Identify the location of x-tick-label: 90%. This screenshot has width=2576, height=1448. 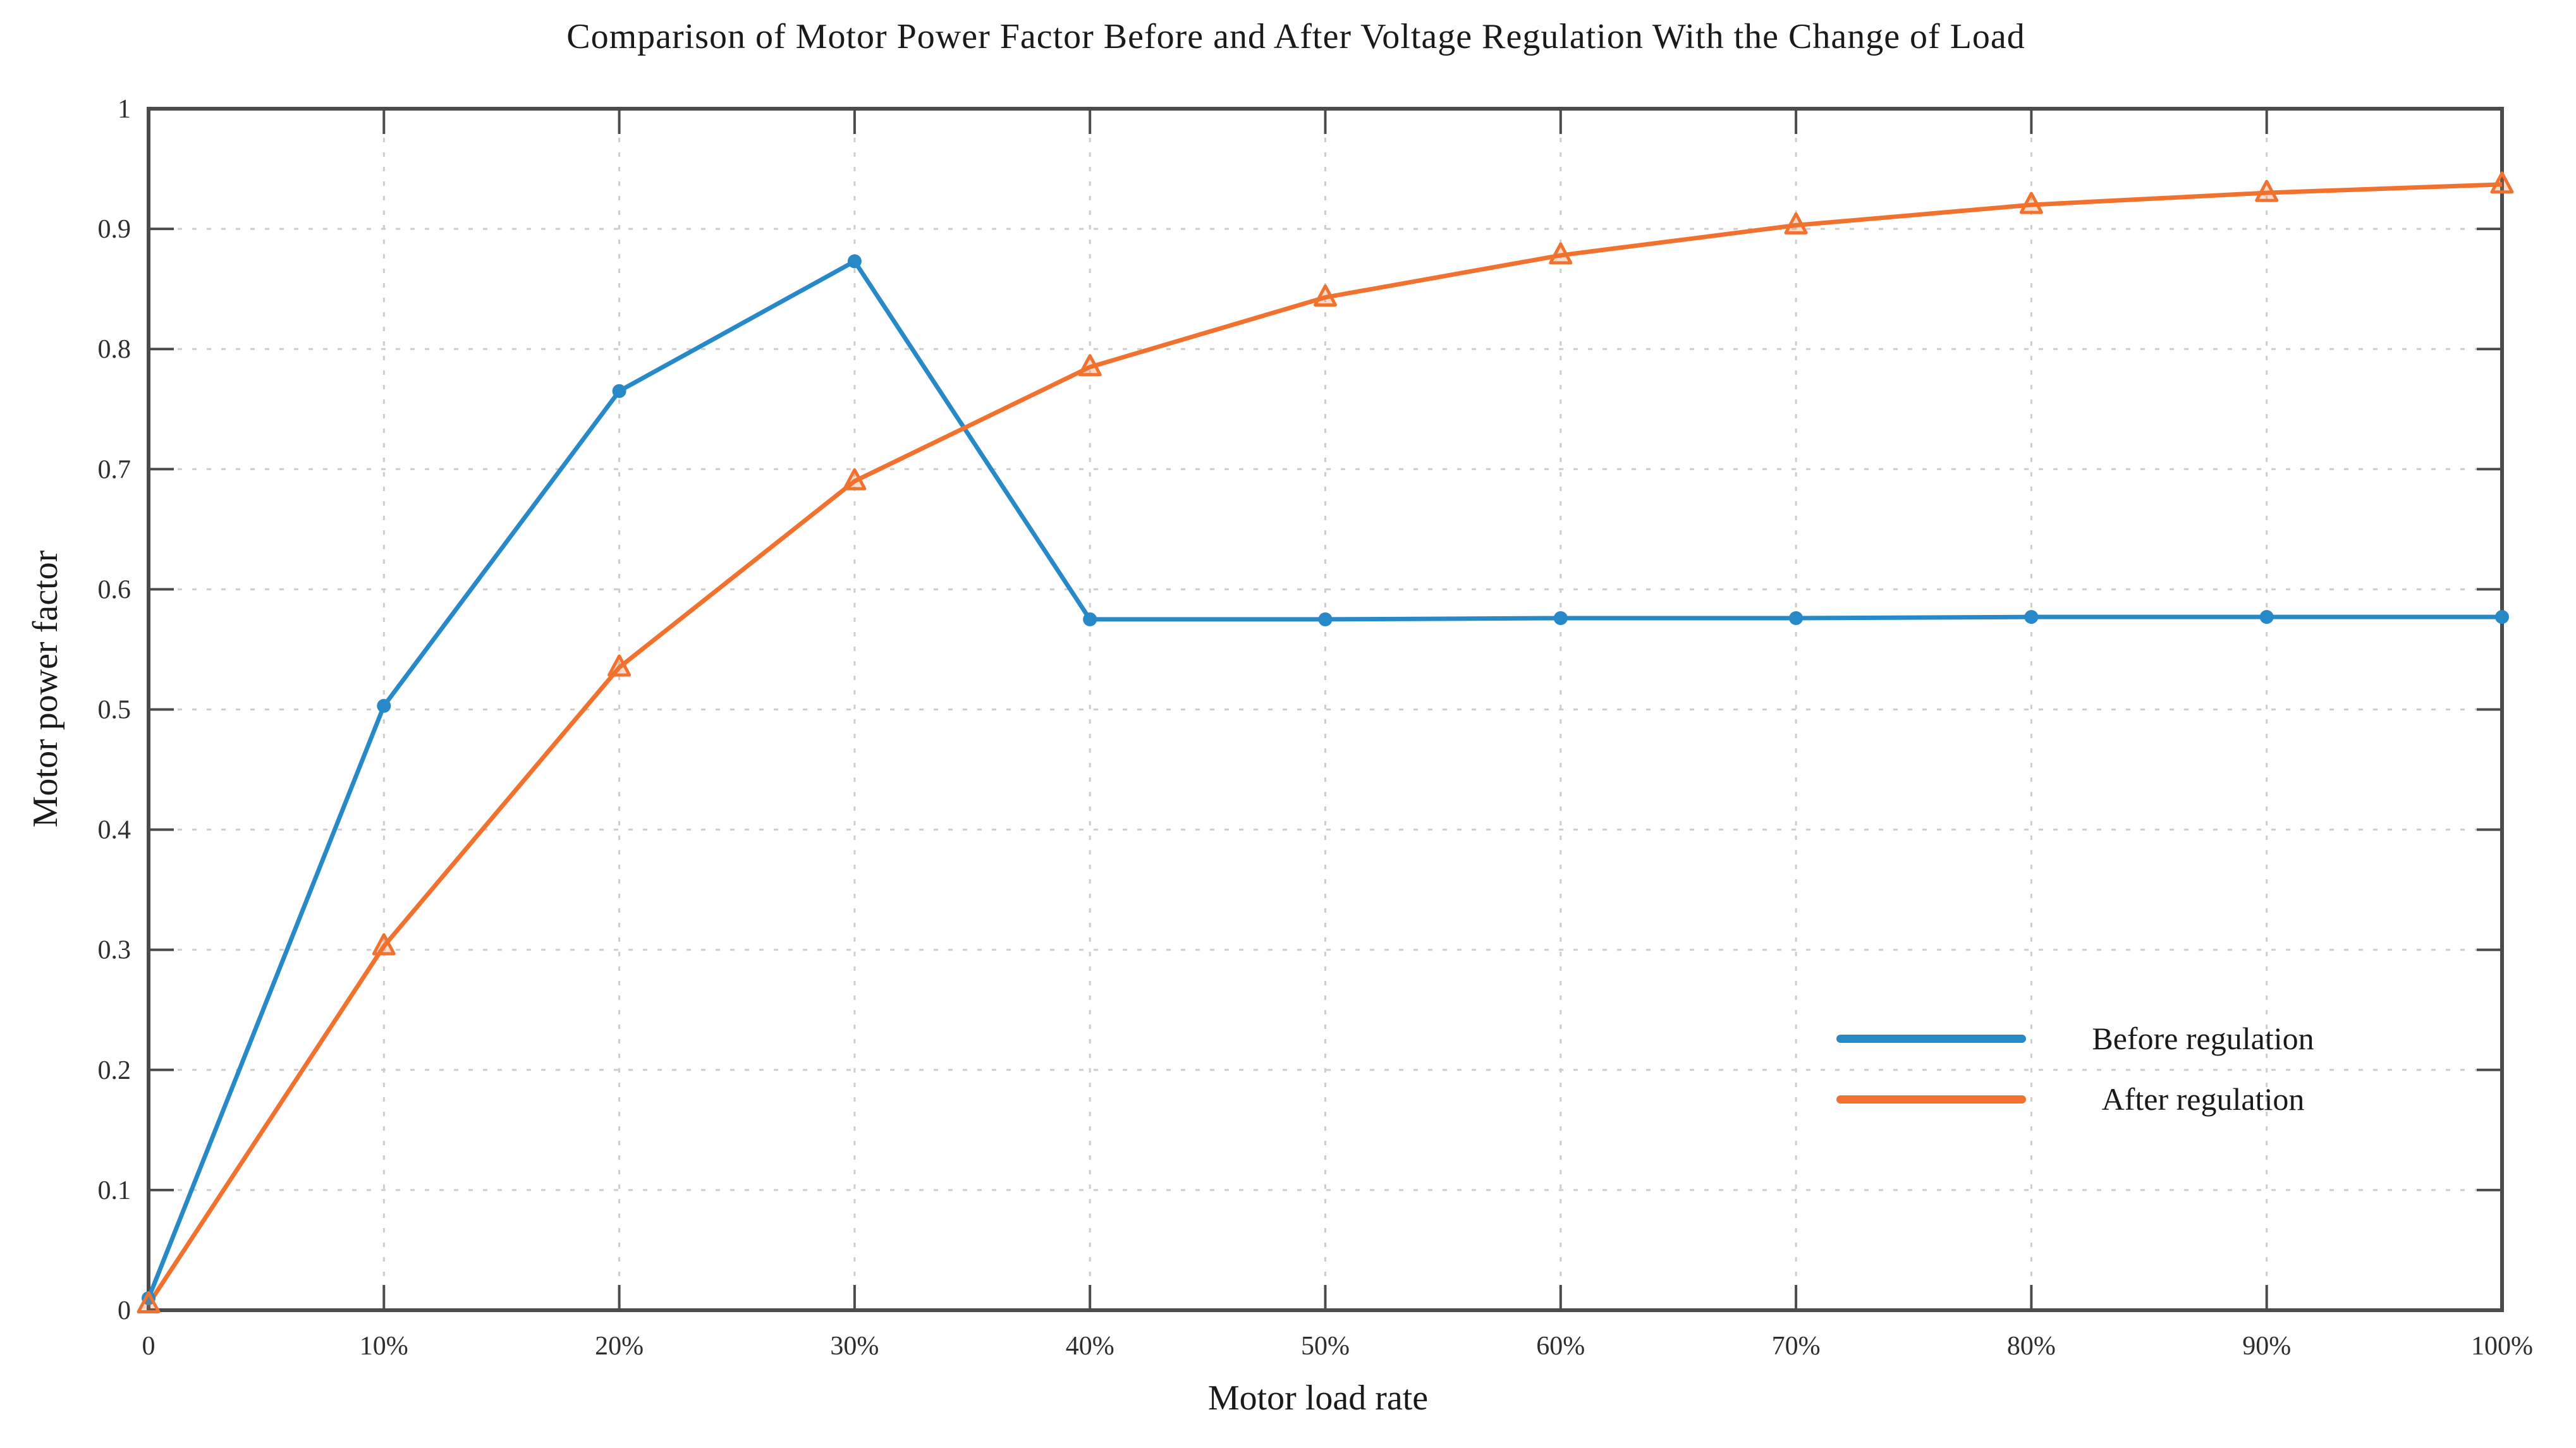
(2266, 1346).